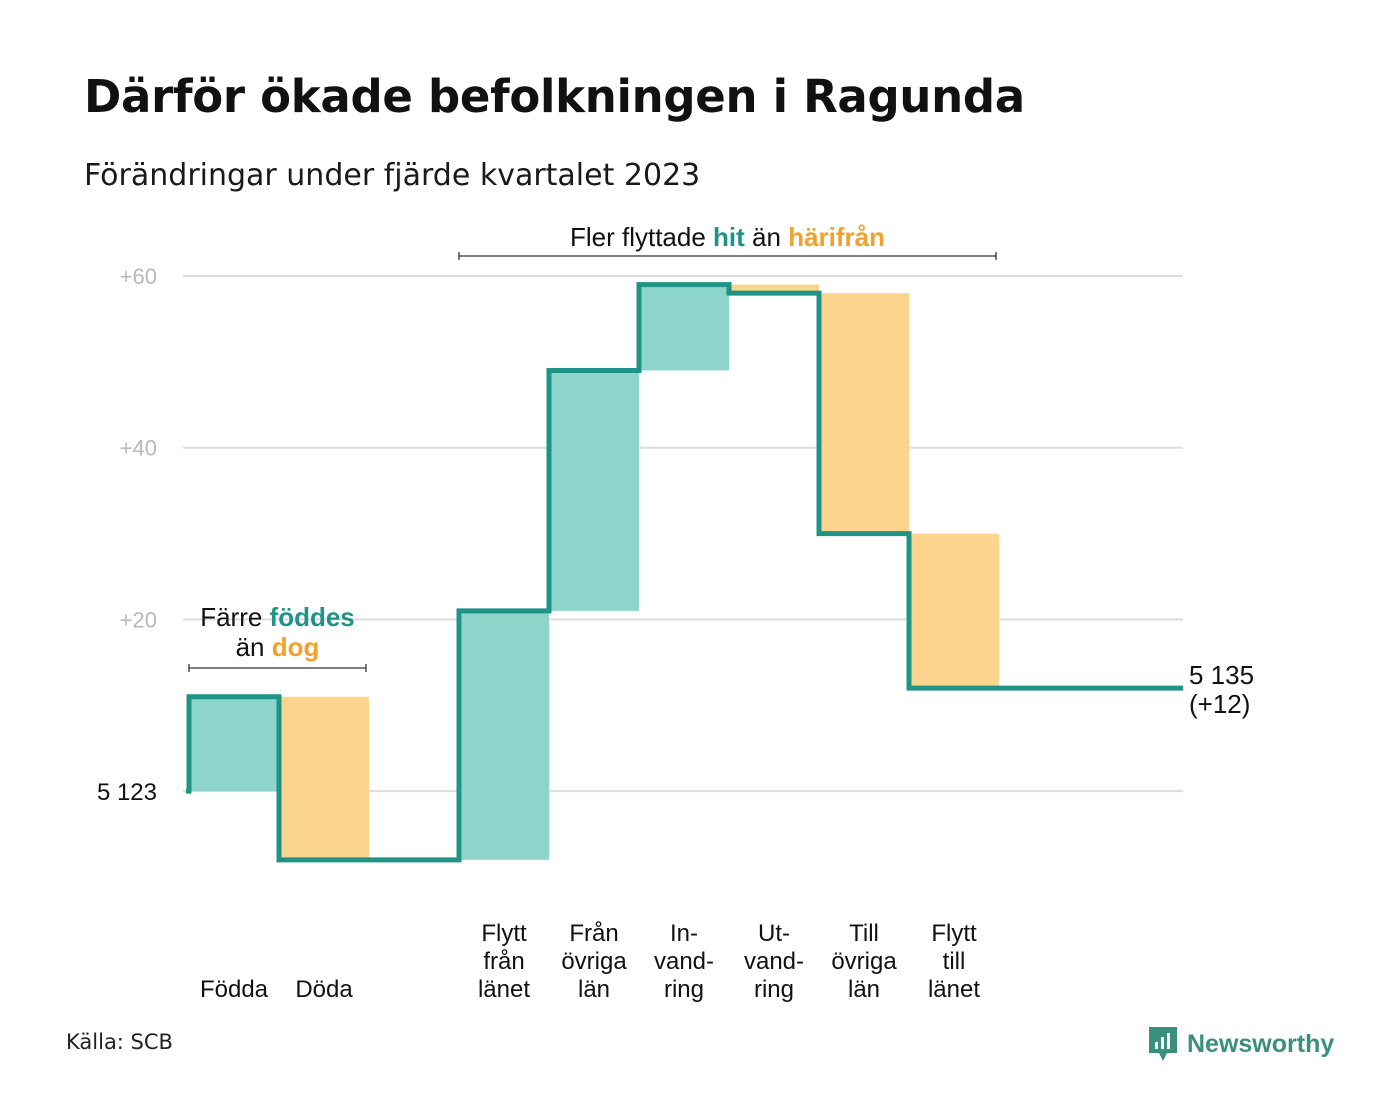  What do you see at coordinates (392, 175) in the screenshot?
I see `chart-subtitle: Förändringar under fjärde kvartalet 2023` at bounding box center [392, 175].